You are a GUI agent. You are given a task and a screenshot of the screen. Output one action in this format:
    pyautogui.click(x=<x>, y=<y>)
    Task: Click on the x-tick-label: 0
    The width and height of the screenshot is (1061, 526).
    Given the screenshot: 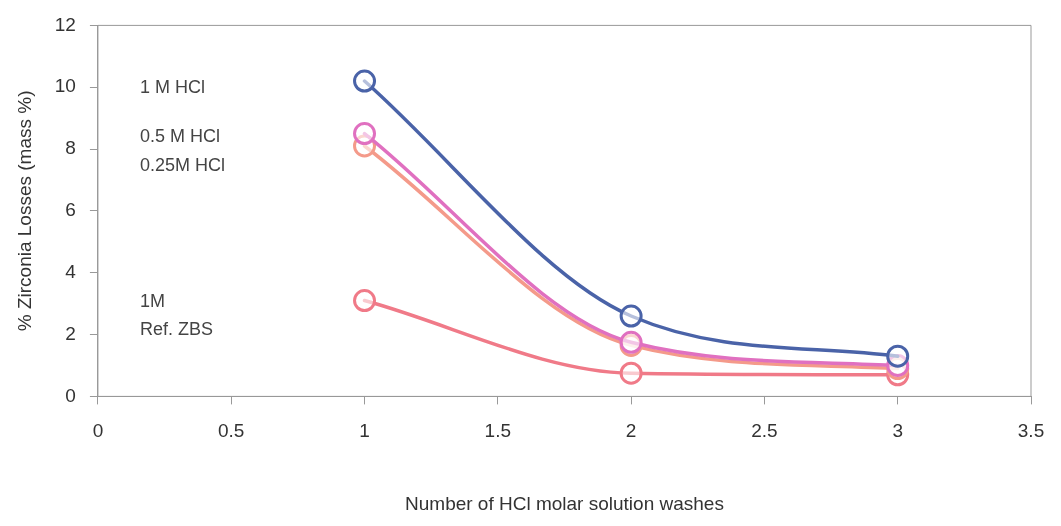 What is the action you would take?
    pyautogui.click(x=98, y=431)
    